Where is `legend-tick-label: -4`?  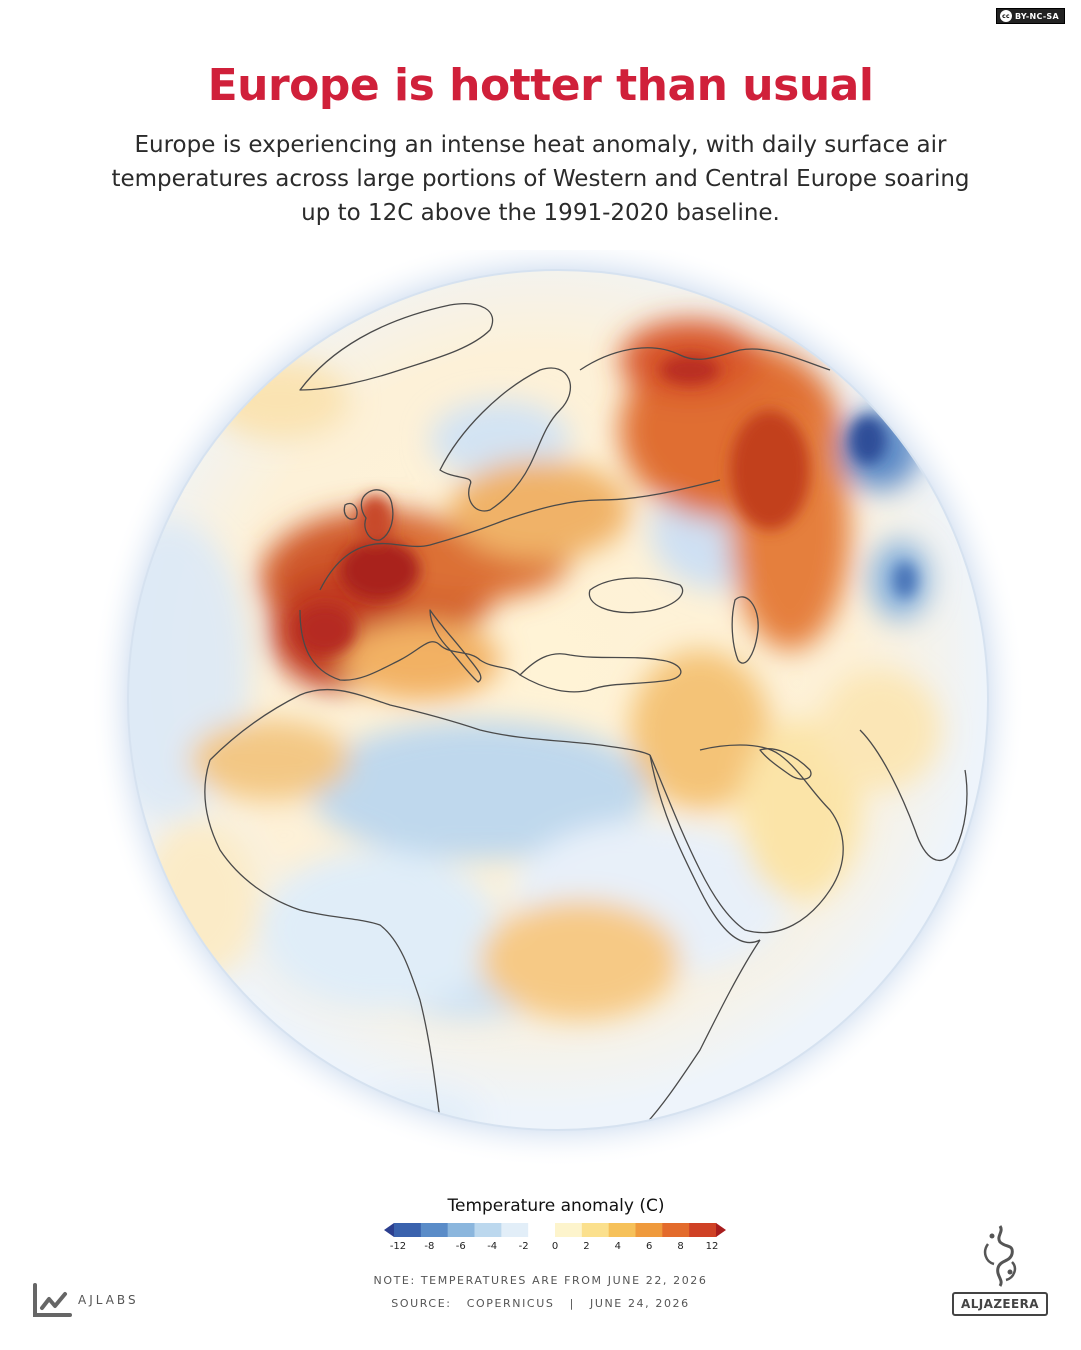
legend-tick-label: -4 is located at coordinates (492, 1246).